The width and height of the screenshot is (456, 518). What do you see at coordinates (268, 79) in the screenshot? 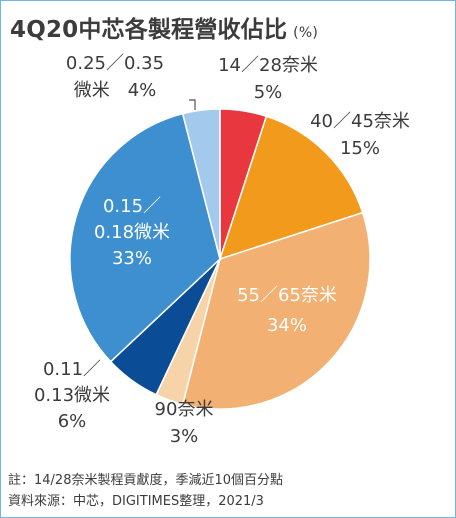
I see `slice-label: 14／28奈米 5%` at bounding box center [268, 79].